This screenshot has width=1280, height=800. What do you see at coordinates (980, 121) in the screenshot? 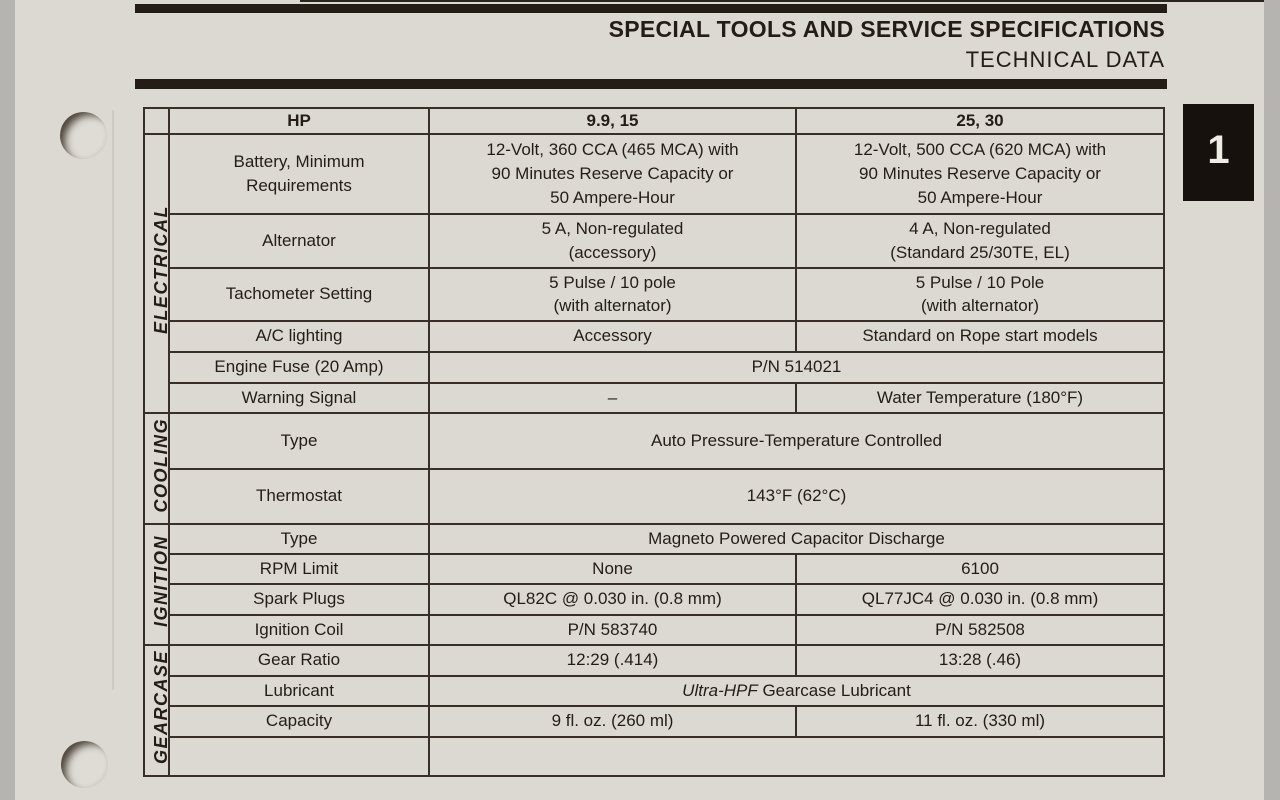
I see `col-header-2530: 25, 30` at bounding box center [980, 121].